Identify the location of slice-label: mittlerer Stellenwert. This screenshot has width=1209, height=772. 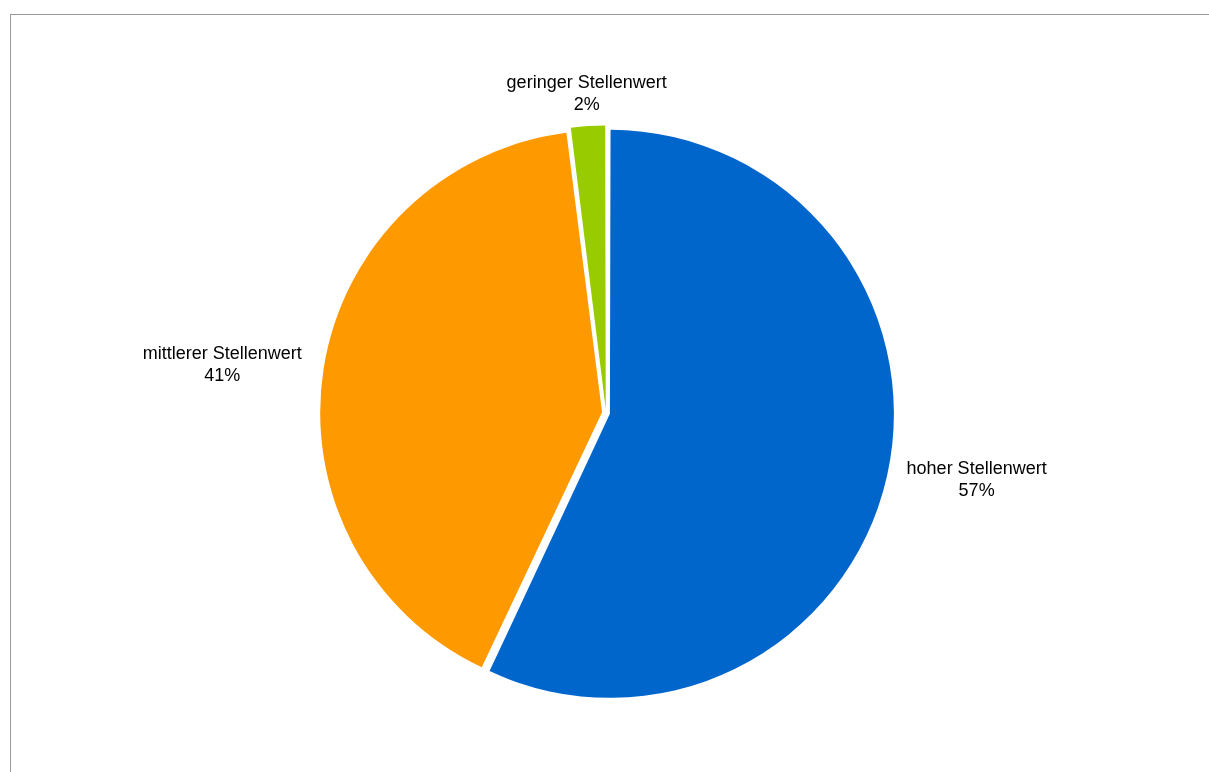
(222, 352).